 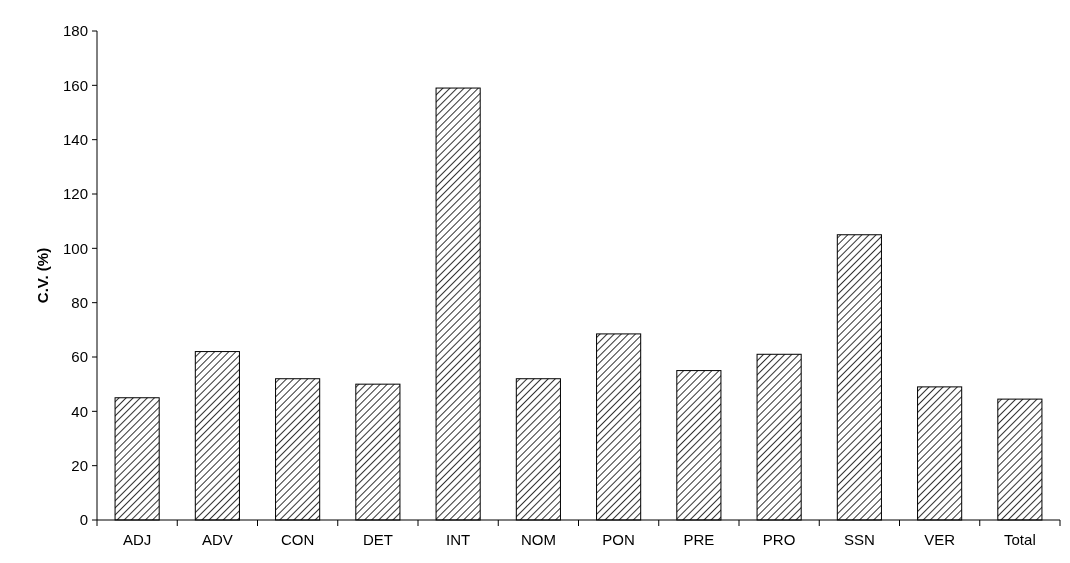 I want to click on x-tick-label: INT, so click(x=458, y=539).